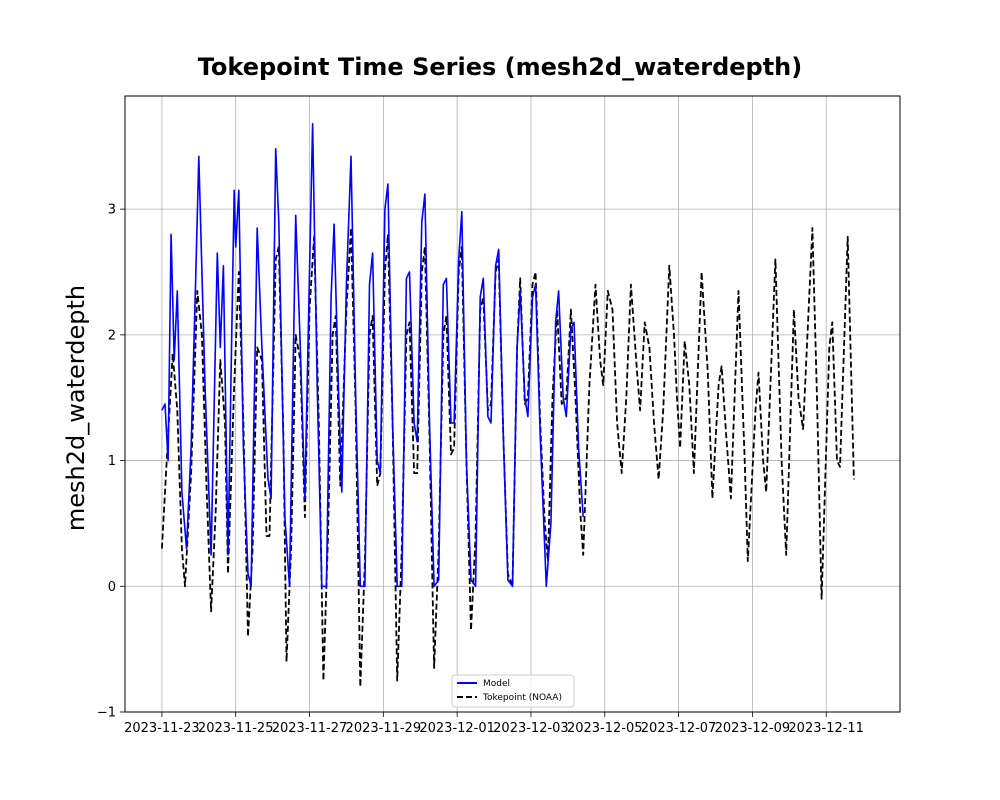 The height and width of the screenshot is (800, 1000). Describe the element at coordinates (76, 408) in the screenshot. I see `y-axis-label: mesh2d_waterdepth` at that location.